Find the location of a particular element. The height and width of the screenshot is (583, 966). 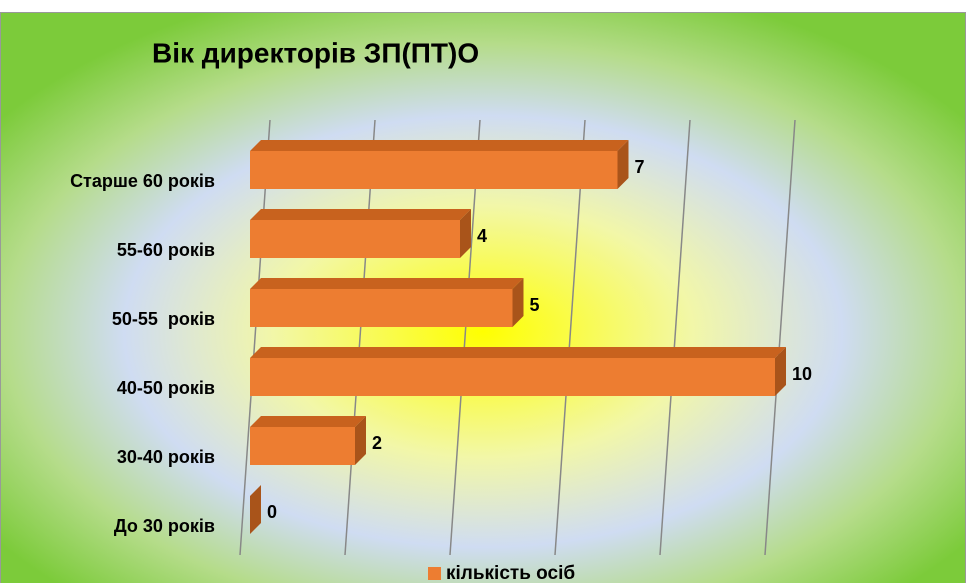

data-label: 2 is located at coordinates (377, 443).